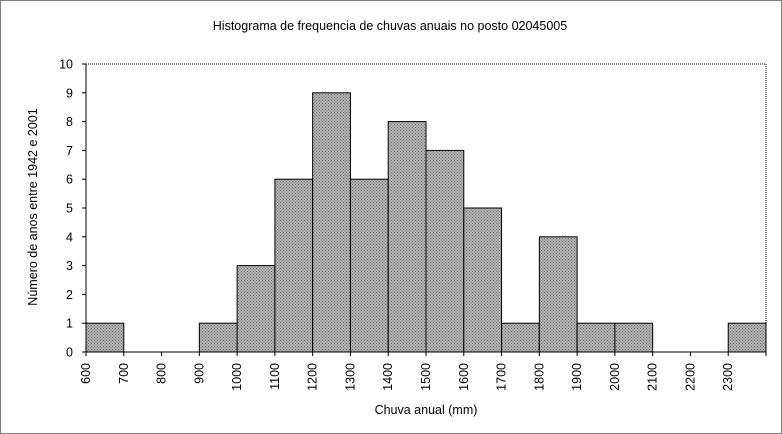 Image resolution: width=782 pixels, height=434 pixels. What do you see at coordinates (502, 377) in the screenshot?
I see `x-tick-label: 1700` at bounding box center [502, 377].